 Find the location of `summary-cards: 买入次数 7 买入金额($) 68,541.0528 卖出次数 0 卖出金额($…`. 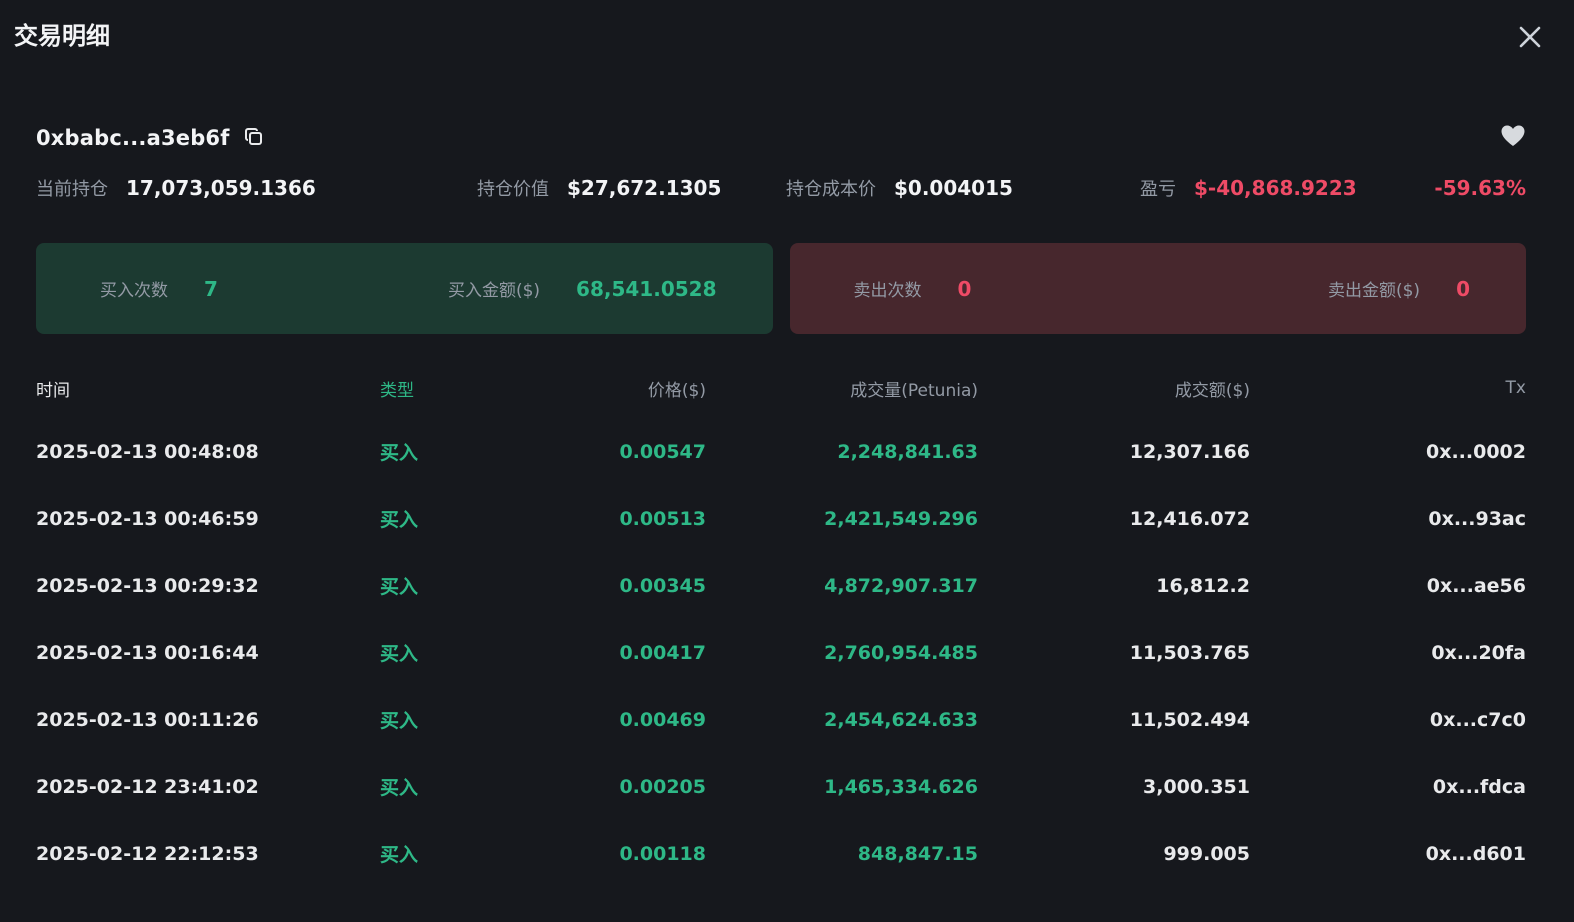

summary-cards: 买入次数 7 买入金额($) 68,541.0528 卖出次数 0 卖出金额($… is located at coordinates (781, 288).